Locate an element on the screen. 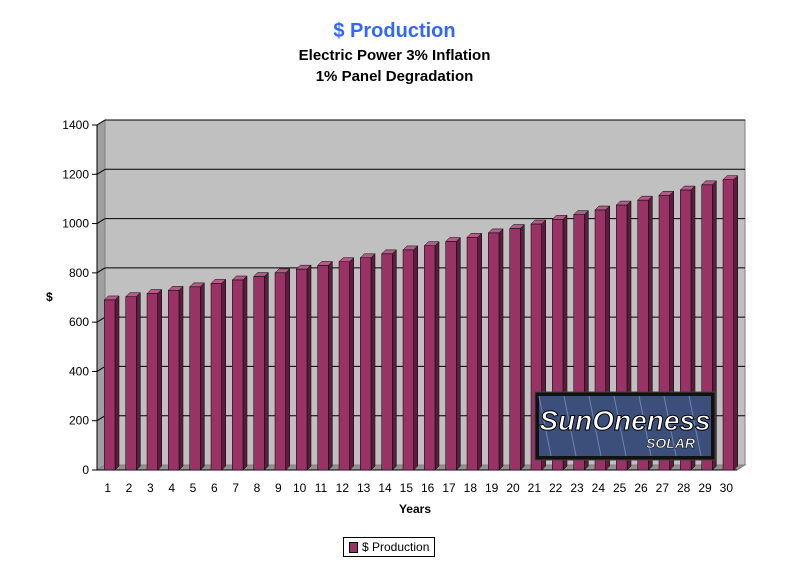  y-tick-label-3: 600 is located at coordinates (79, 322).